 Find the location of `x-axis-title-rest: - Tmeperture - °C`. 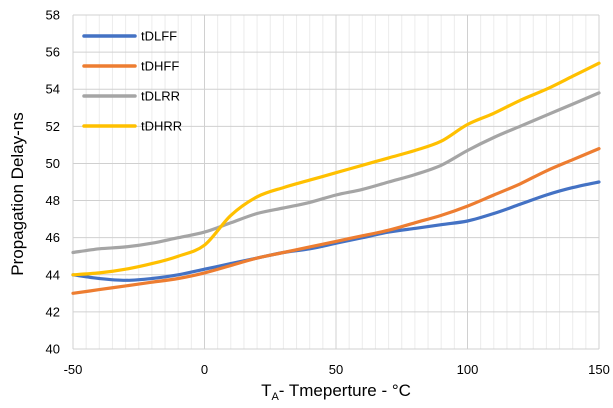

x-axis-title-rest: - Tmeperture - °C is located at coordinates (345, 390).